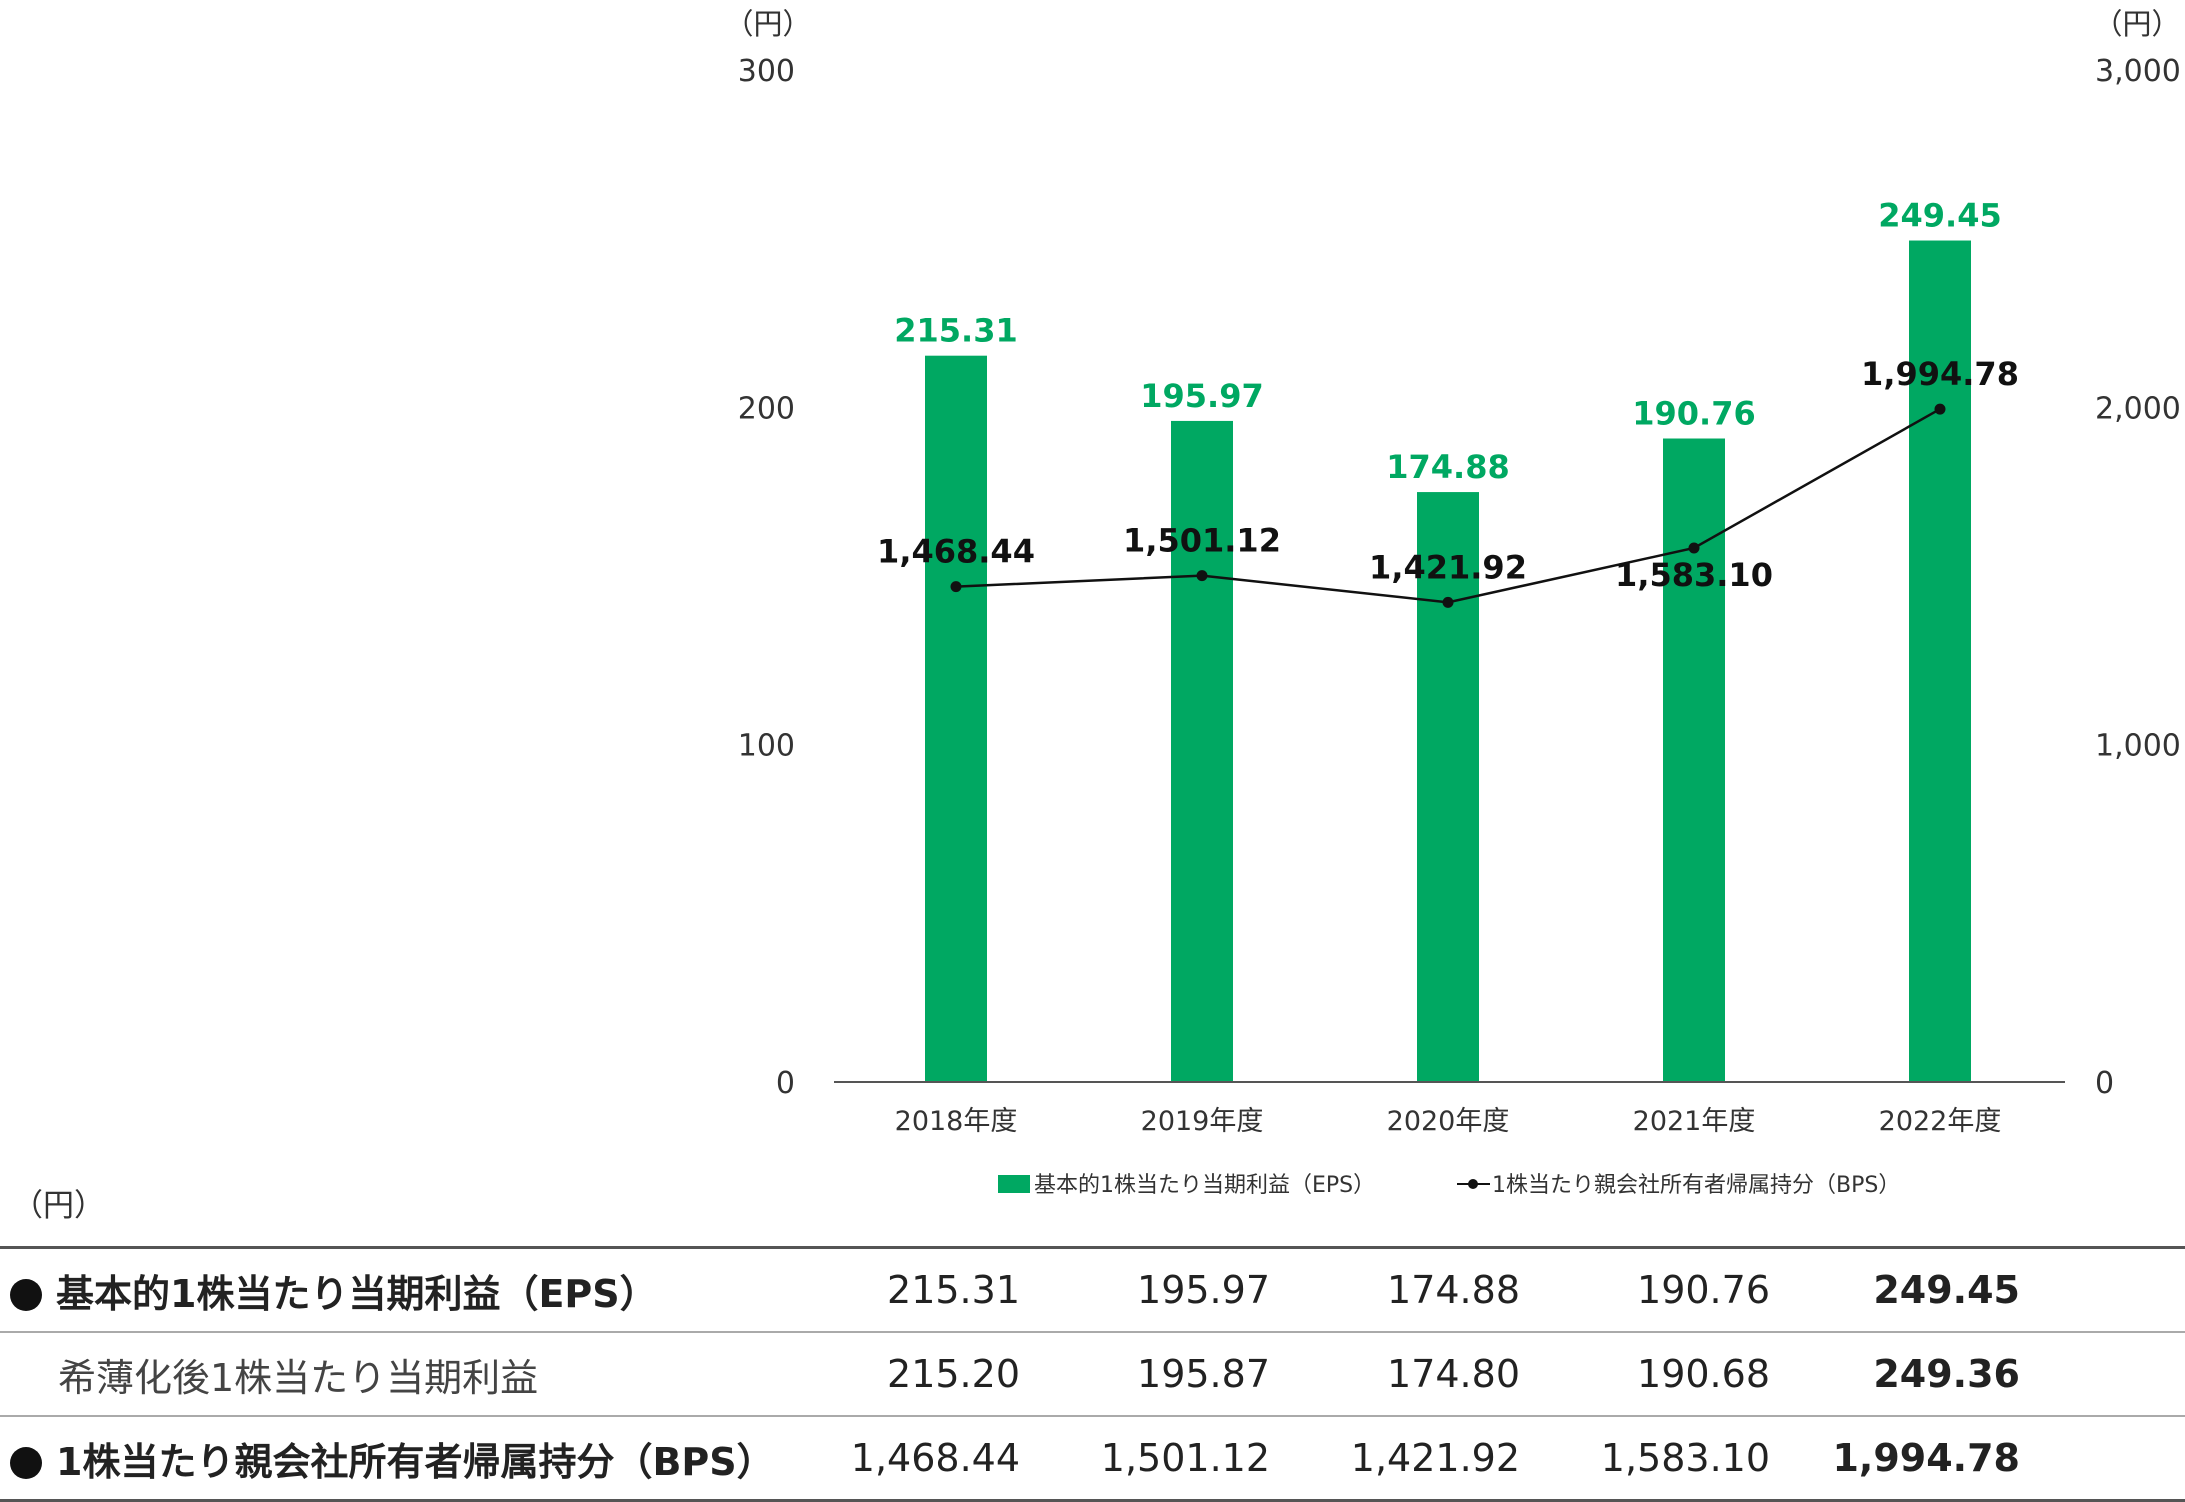 The width and height of the screenshot is (2185, 1502). I want to click on row-label: 希薄化後1株当たり当期利益, so click(298, 1377).